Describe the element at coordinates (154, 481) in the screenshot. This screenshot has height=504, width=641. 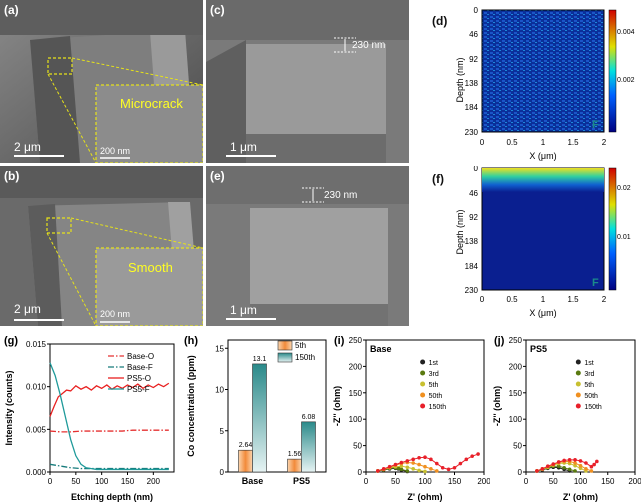
I see `xtick-label-g-4: 200` at that location.